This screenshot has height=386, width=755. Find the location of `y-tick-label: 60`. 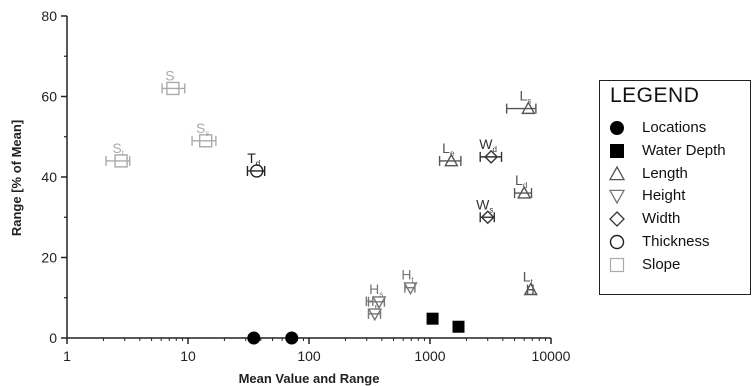

y-tick-label: 60 is located at coordinates (49, 97).